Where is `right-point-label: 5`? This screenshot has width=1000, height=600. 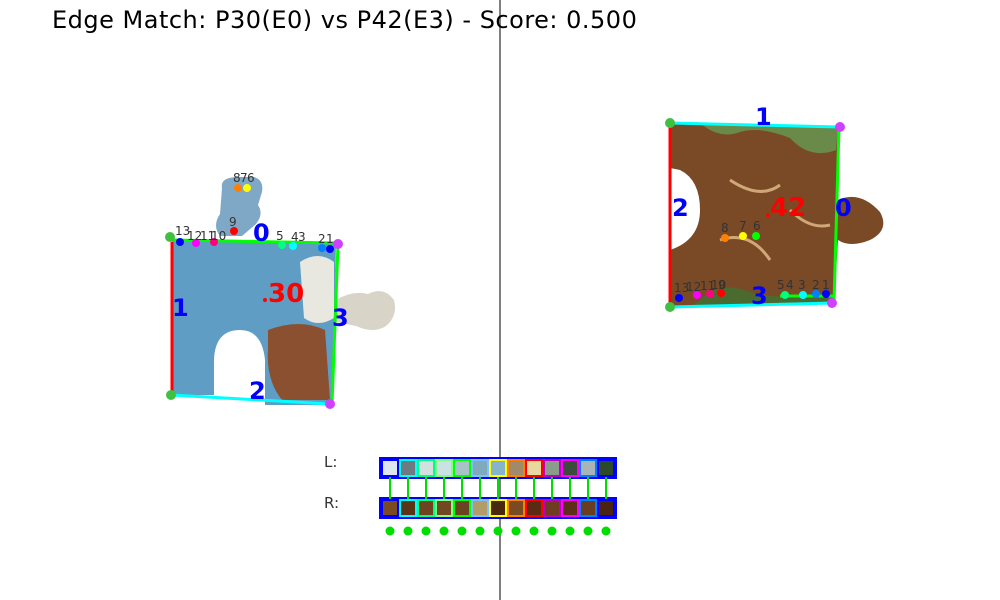
right-point-label: 5 is located at coordinates (781, 285).